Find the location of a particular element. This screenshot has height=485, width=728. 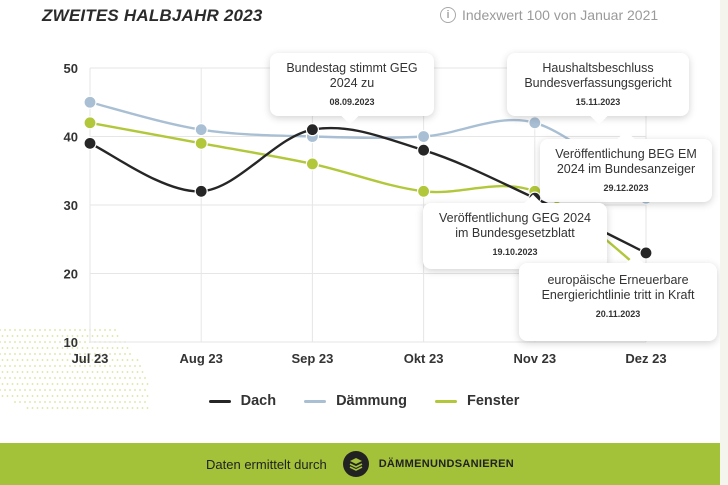

x-tick-label: Aug 23 is located at coordinates (201, 358).